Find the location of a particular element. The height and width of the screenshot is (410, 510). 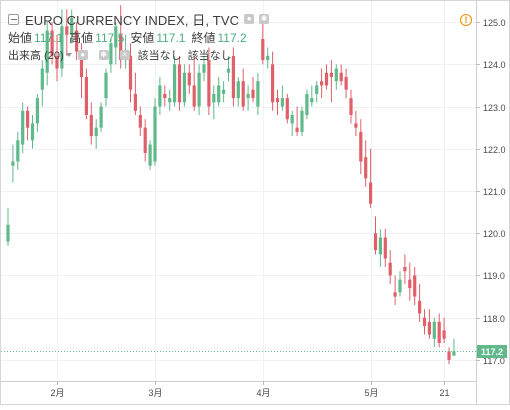

volume-dropdown-icon is located at coordinates (68, 55).